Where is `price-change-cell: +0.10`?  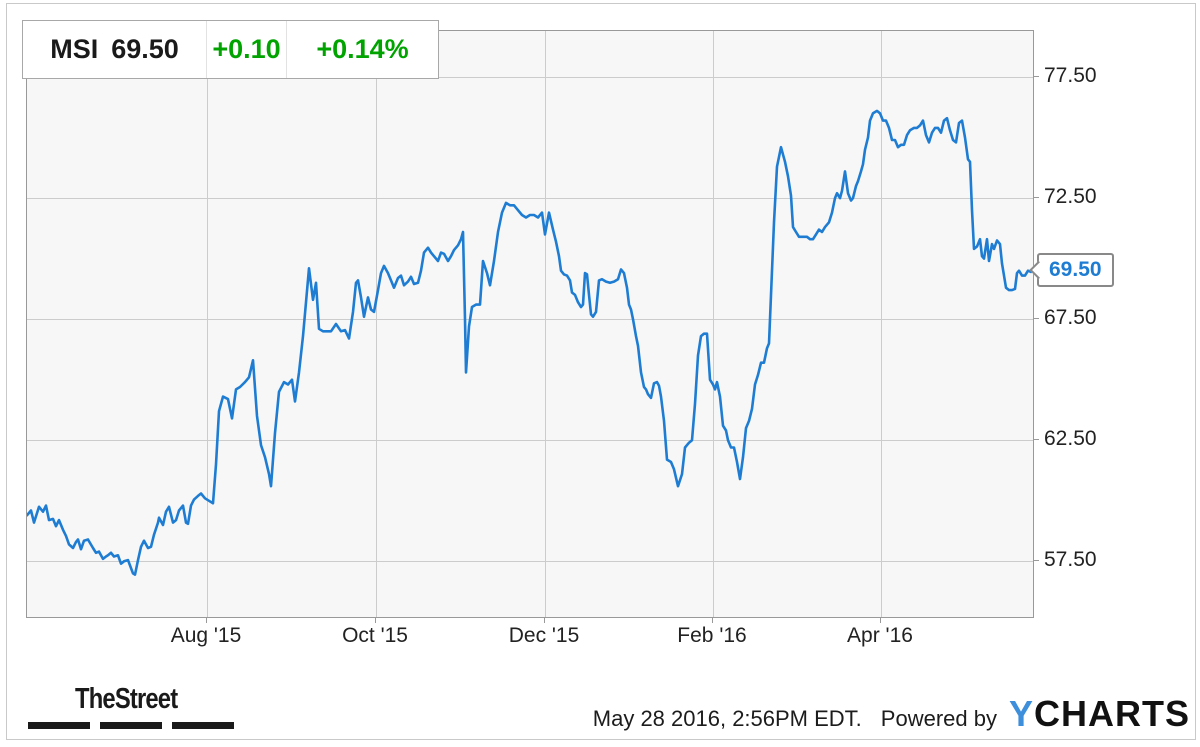 price-change-cell: +0.10 is located at coordinates (247, 49).